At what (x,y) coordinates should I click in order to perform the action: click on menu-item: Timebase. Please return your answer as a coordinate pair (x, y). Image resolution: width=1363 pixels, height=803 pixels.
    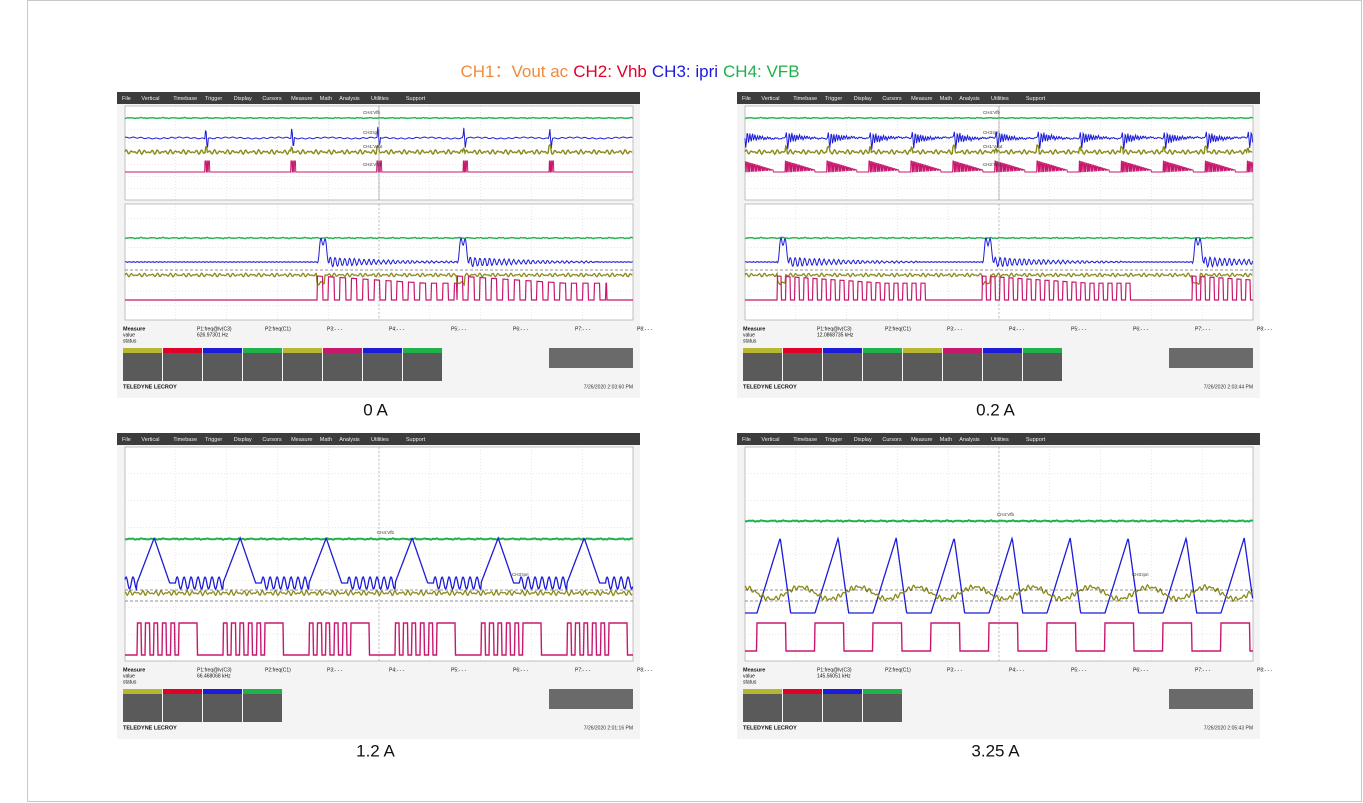
    Looking at the image, I should click on (805, 440).